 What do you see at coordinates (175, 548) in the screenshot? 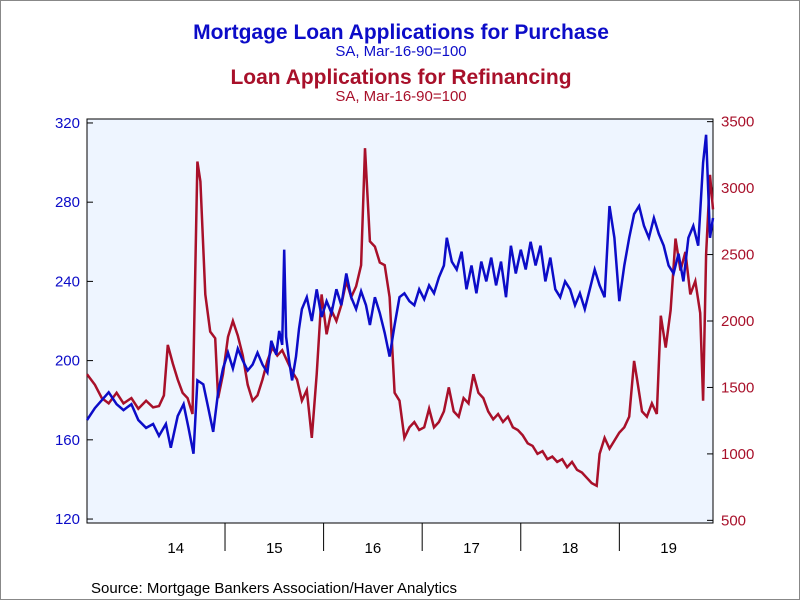
I see `x-tick-label: 14` at bounding box center [175, 548].